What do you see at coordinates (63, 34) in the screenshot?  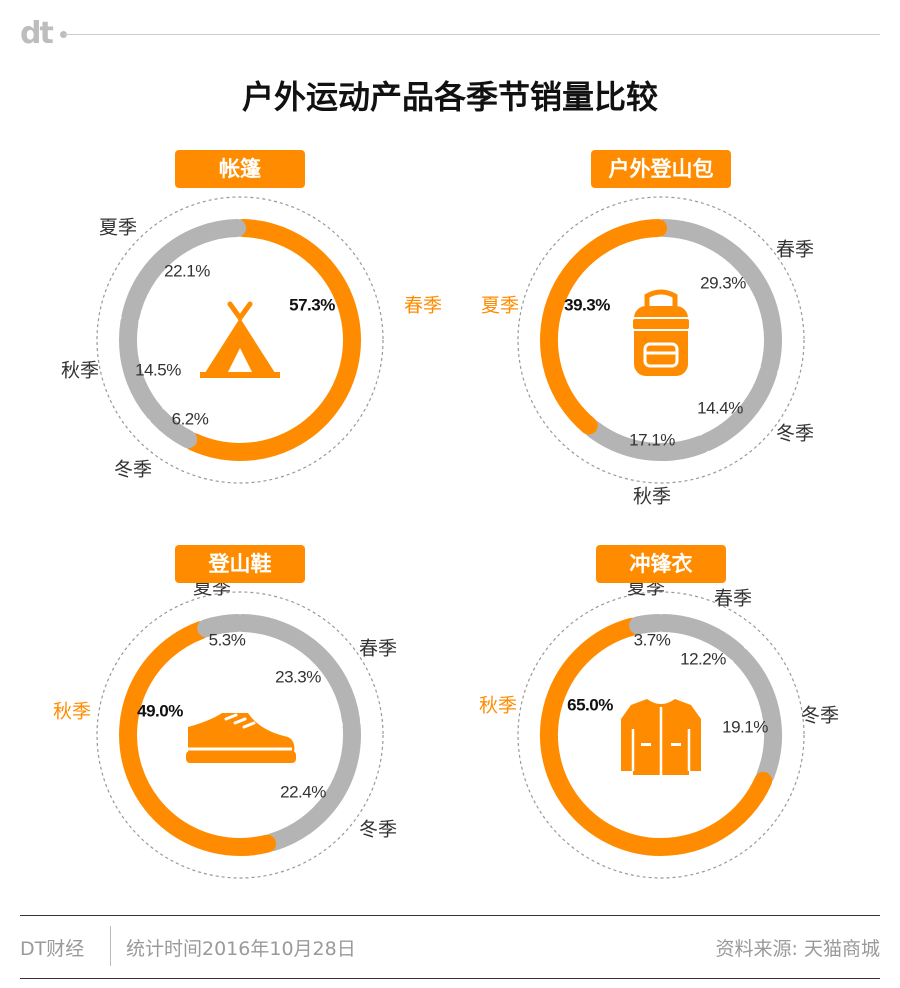 I see `header-dot` at bounding box center [63, 34].